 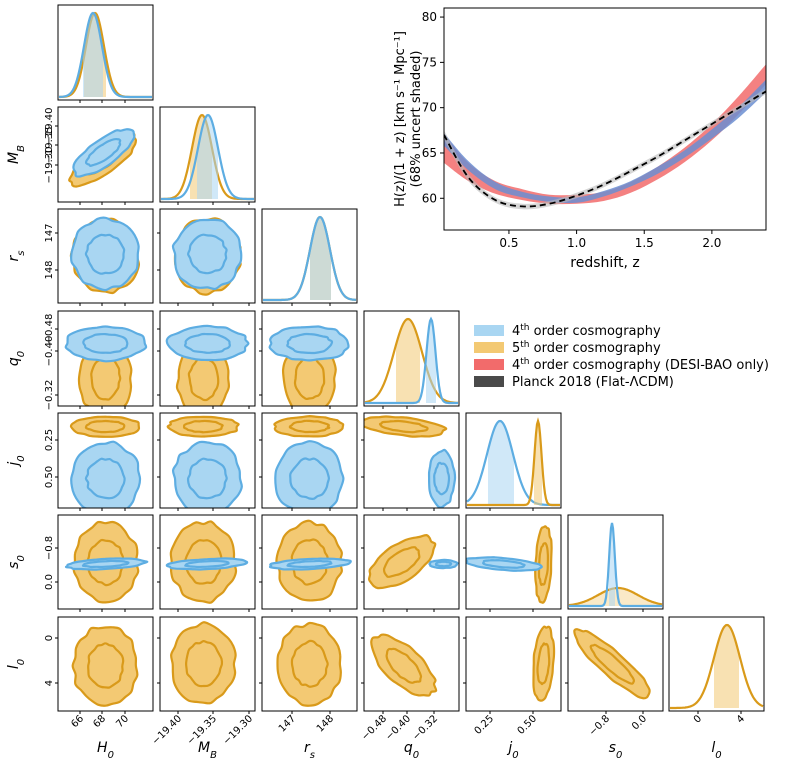 I want to click on y-tick-MB: −19.35, so click(x=49, y=144).